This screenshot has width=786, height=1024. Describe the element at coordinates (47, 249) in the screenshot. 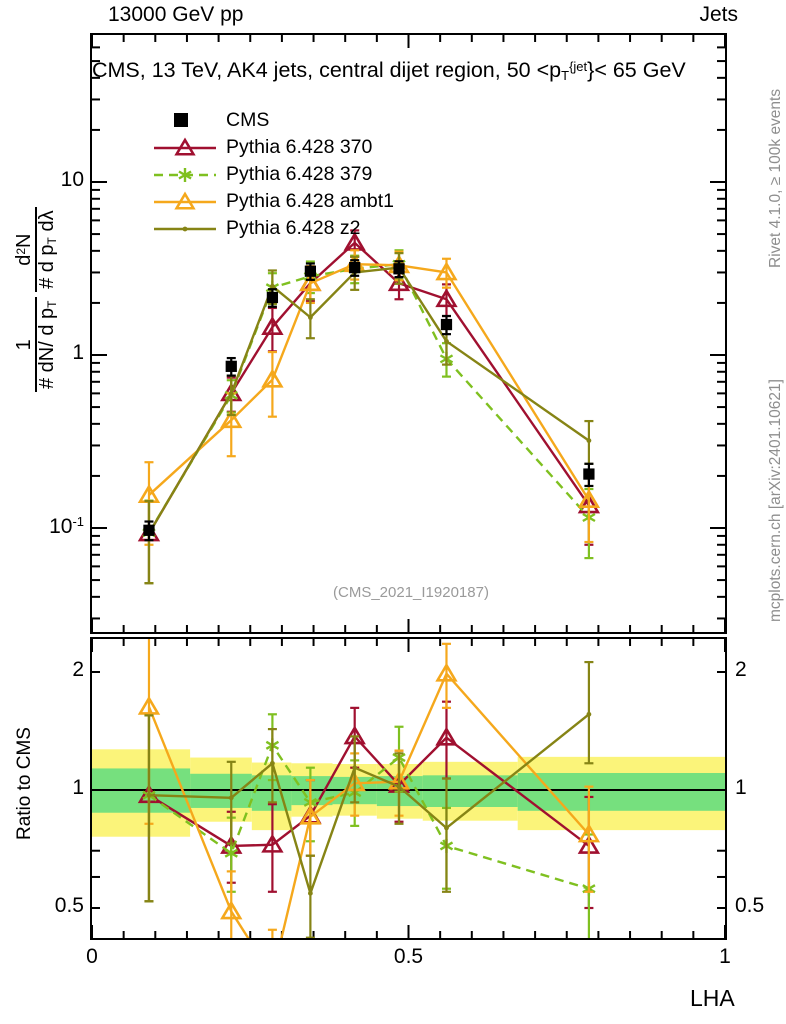

I see `y-axis-den-2: # d pT dλ` at that location.